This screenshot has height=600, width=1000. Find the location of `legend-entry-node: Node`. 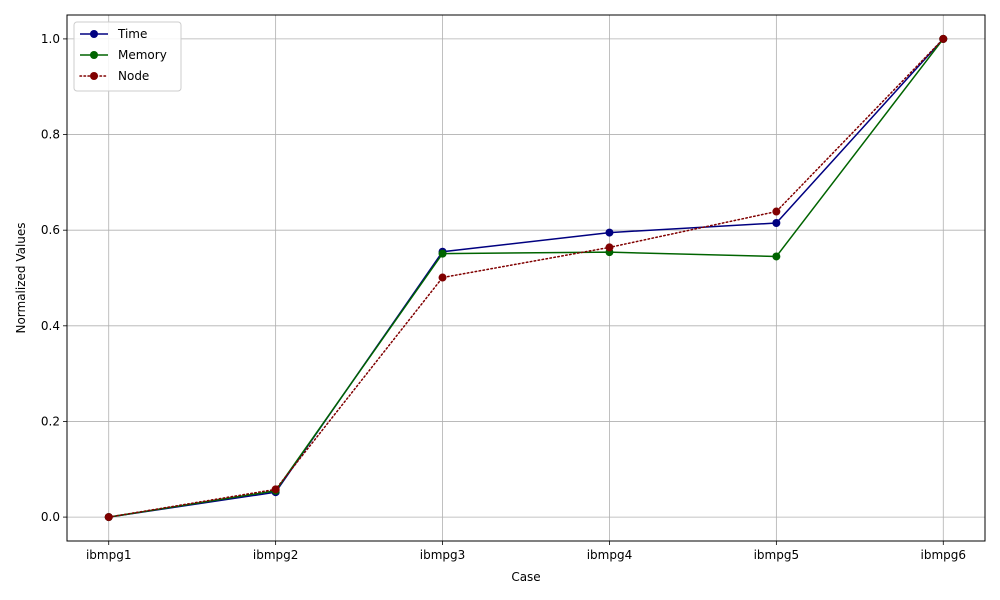

legend-entry-node: Node is located at coordinates (114, 76).